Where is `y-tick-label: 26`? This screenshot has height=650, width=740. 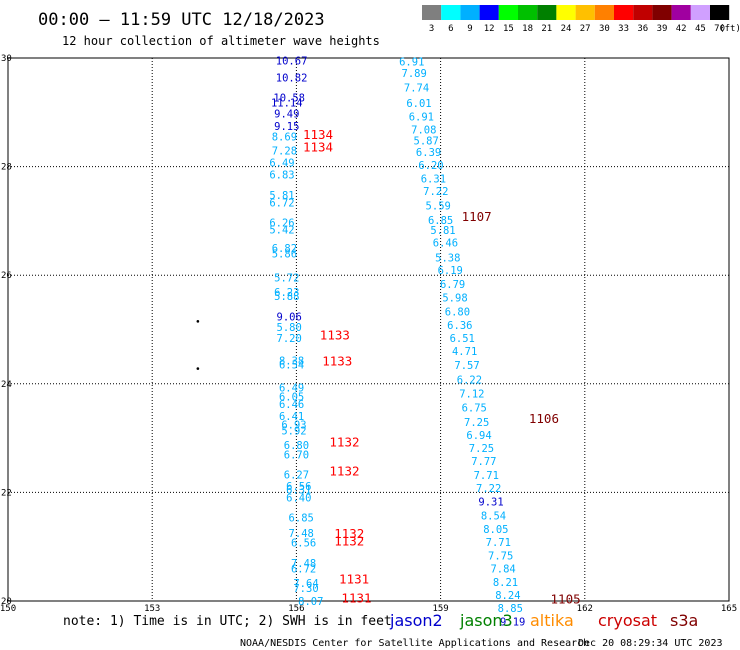 y-tick-label: 26 is located at coordinates (6, 276).